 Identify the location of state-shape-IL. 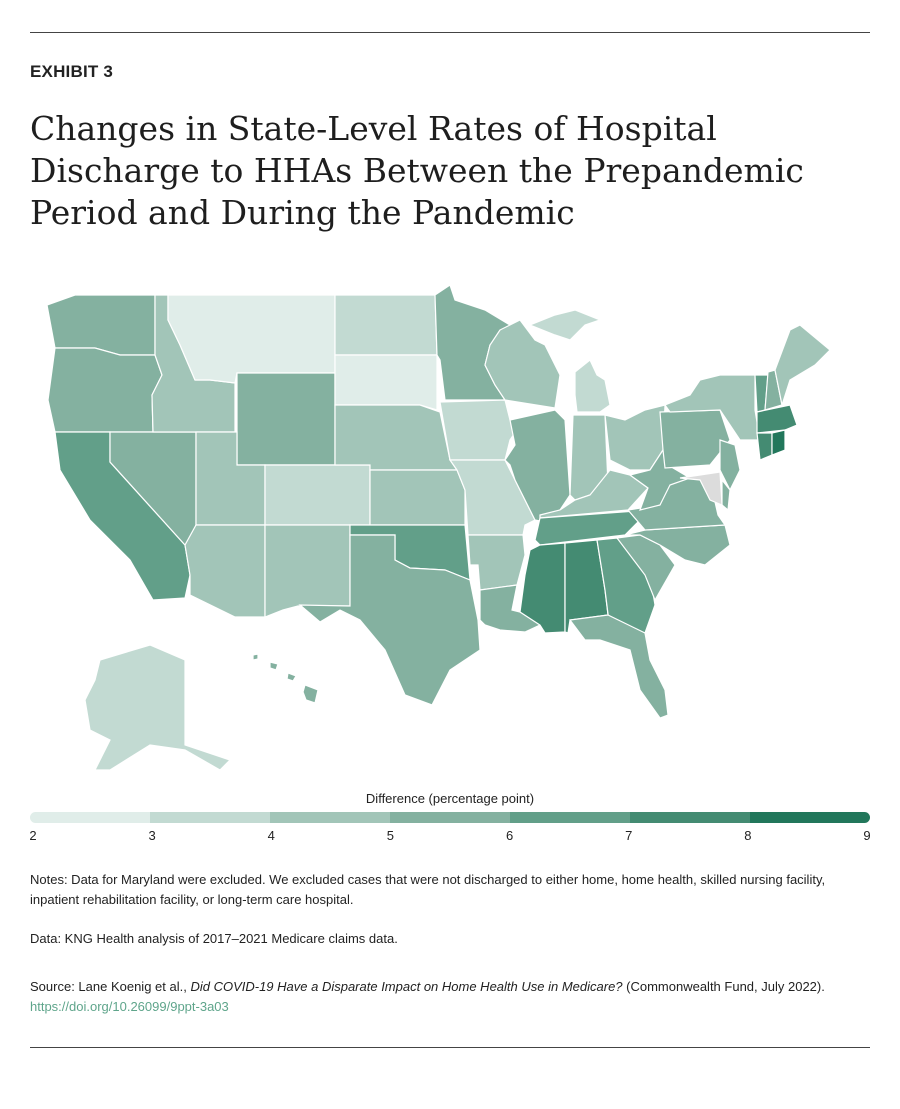
(537, 466).